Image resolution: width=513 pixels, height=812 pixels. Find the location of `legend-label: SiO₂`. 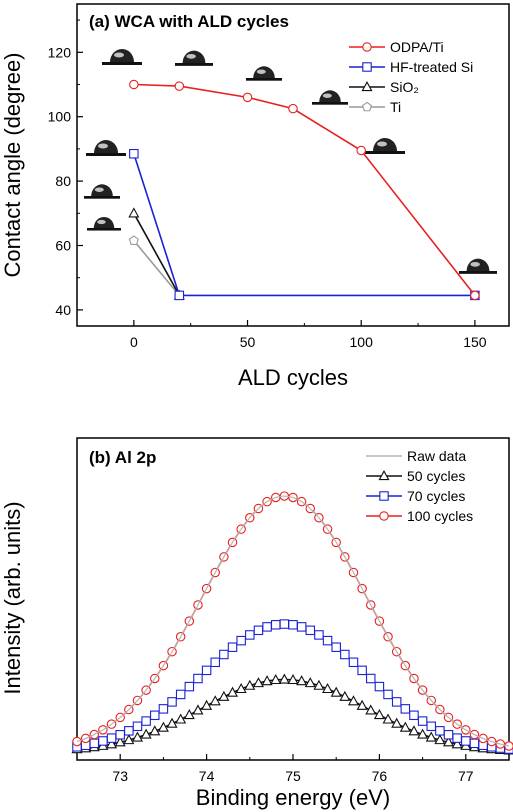

legend-label: SiO₂ is located at coordinates (404, 87).